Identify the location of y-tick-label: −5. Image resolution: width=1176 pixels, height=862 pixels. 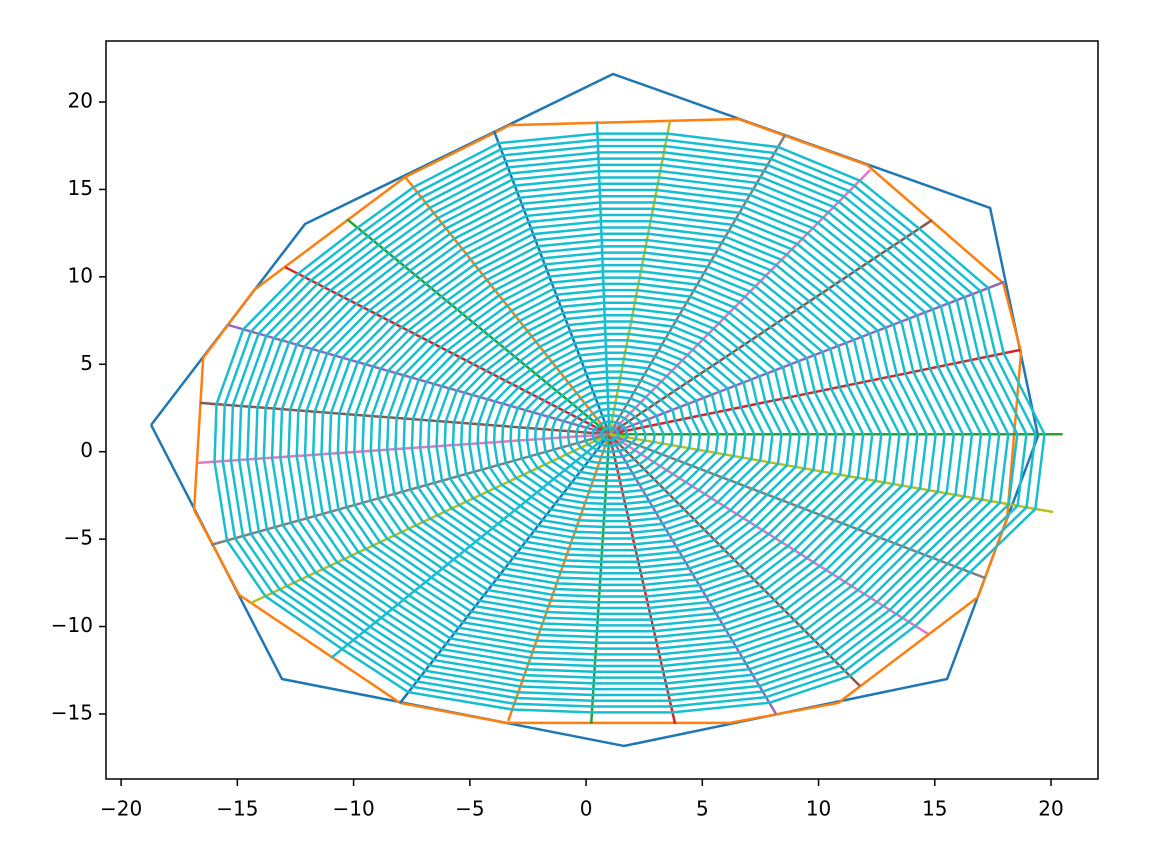
(78, 538).